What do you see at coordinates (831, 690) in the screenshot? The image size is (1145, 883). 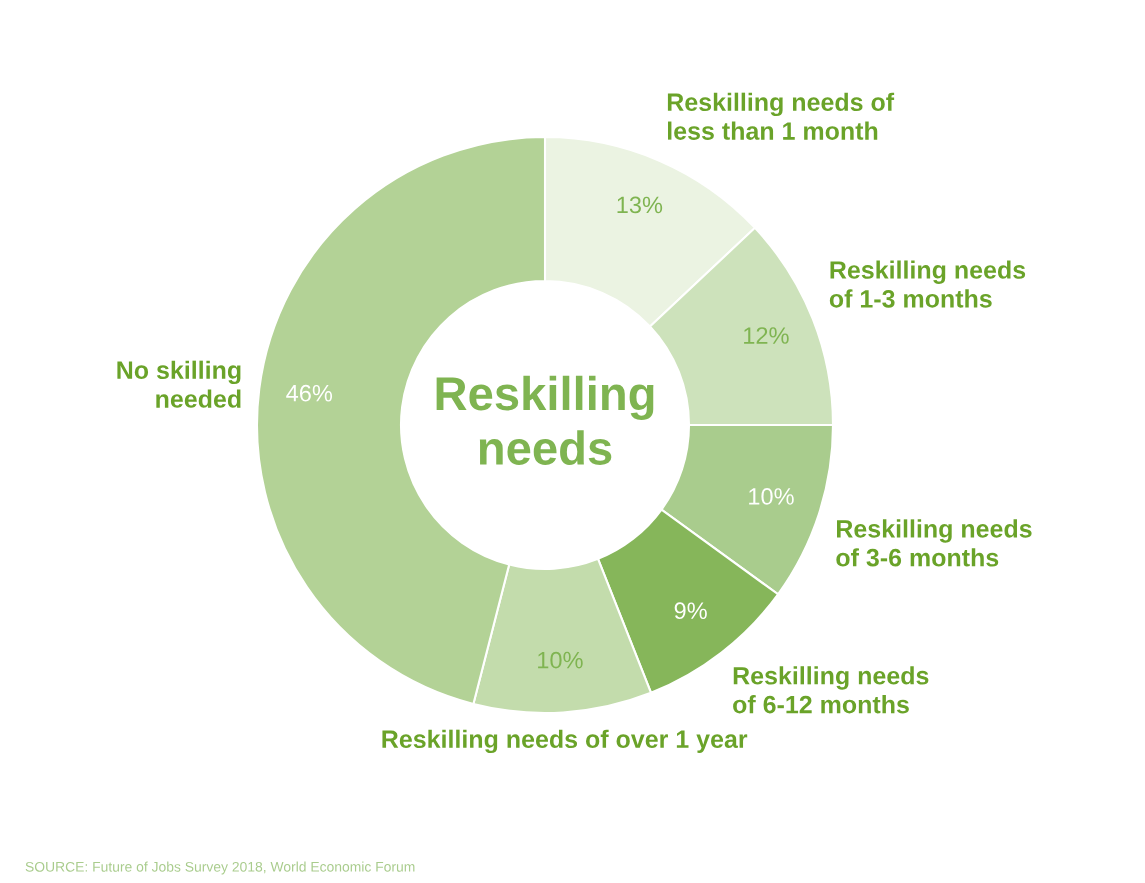 I see `slice-label: Reskilling needs of 6-12 months` at bounding box center [831, 690].